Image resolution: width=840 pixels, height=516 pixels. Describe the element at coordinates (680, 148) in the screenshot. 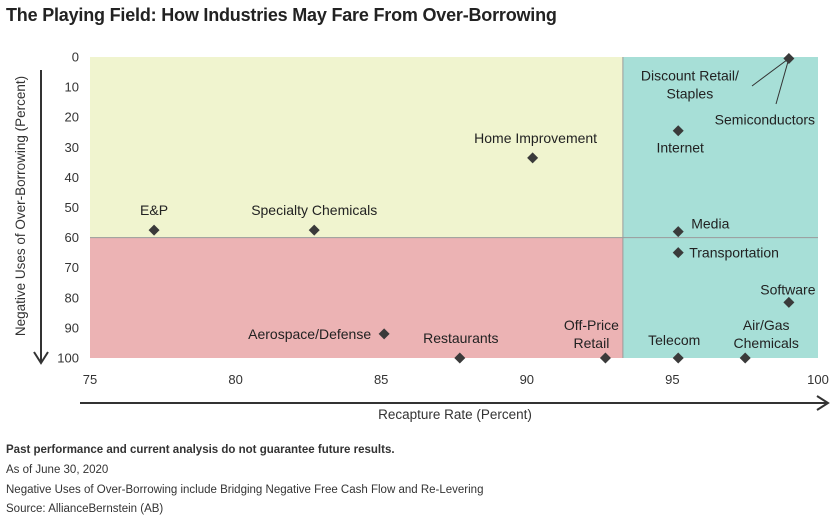

I see `data-point-label: Internet` at that location.